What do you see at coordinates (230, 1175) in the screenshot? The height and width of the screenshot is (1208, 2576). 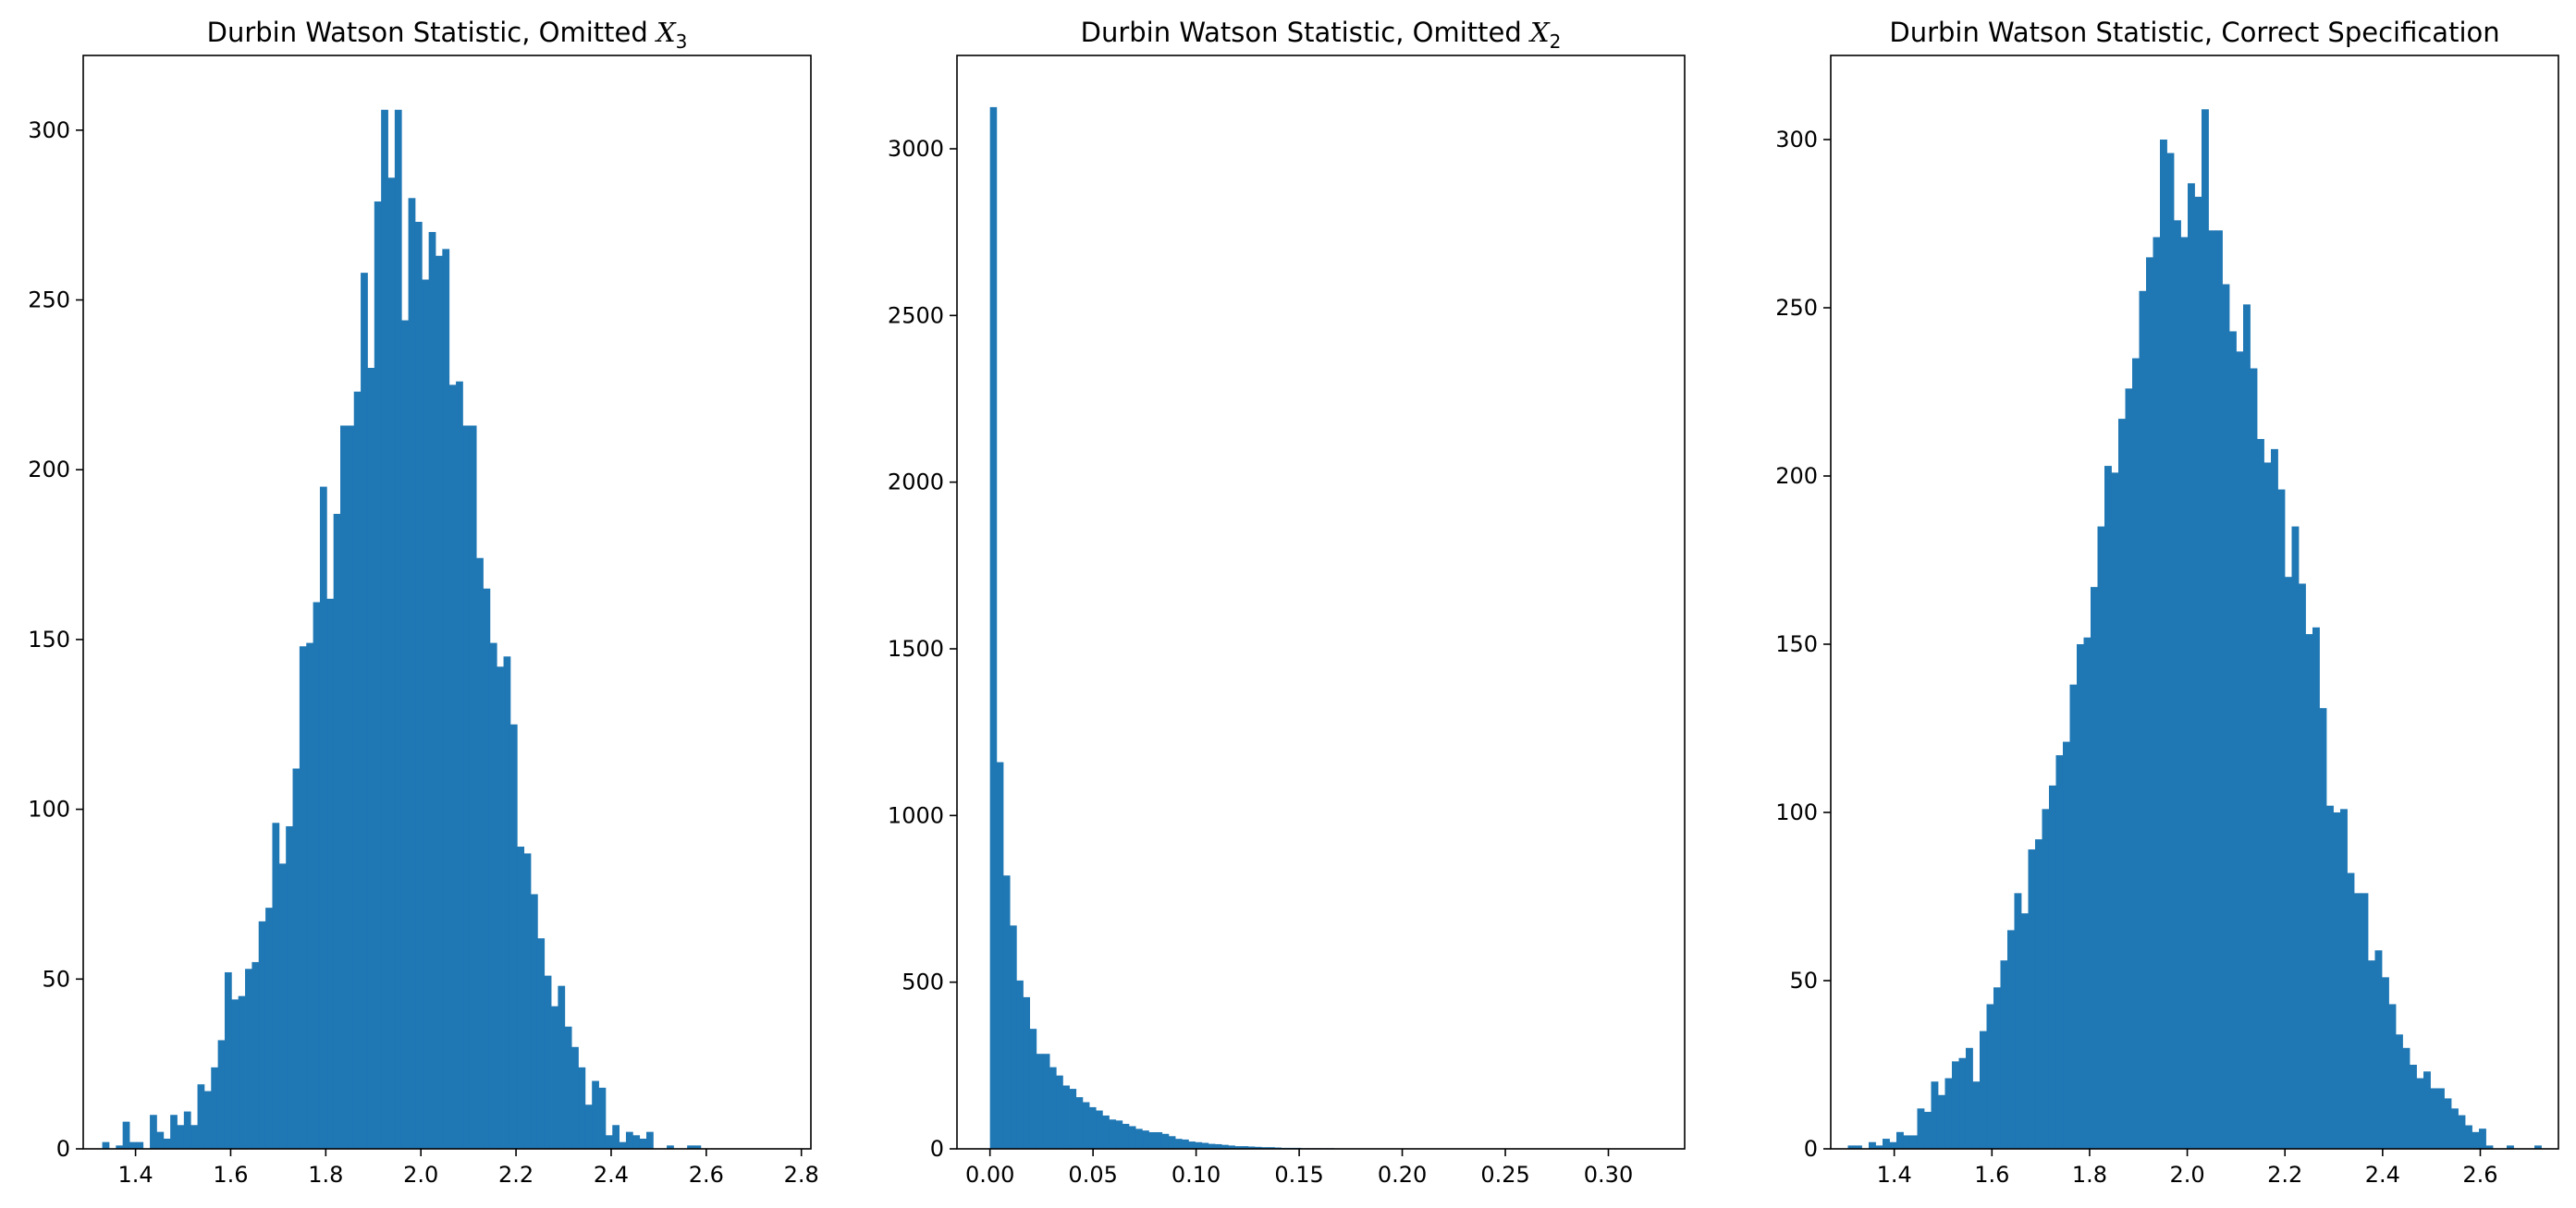 I see `x-tick-label: 1.6` at bounding box center [230, 1175].